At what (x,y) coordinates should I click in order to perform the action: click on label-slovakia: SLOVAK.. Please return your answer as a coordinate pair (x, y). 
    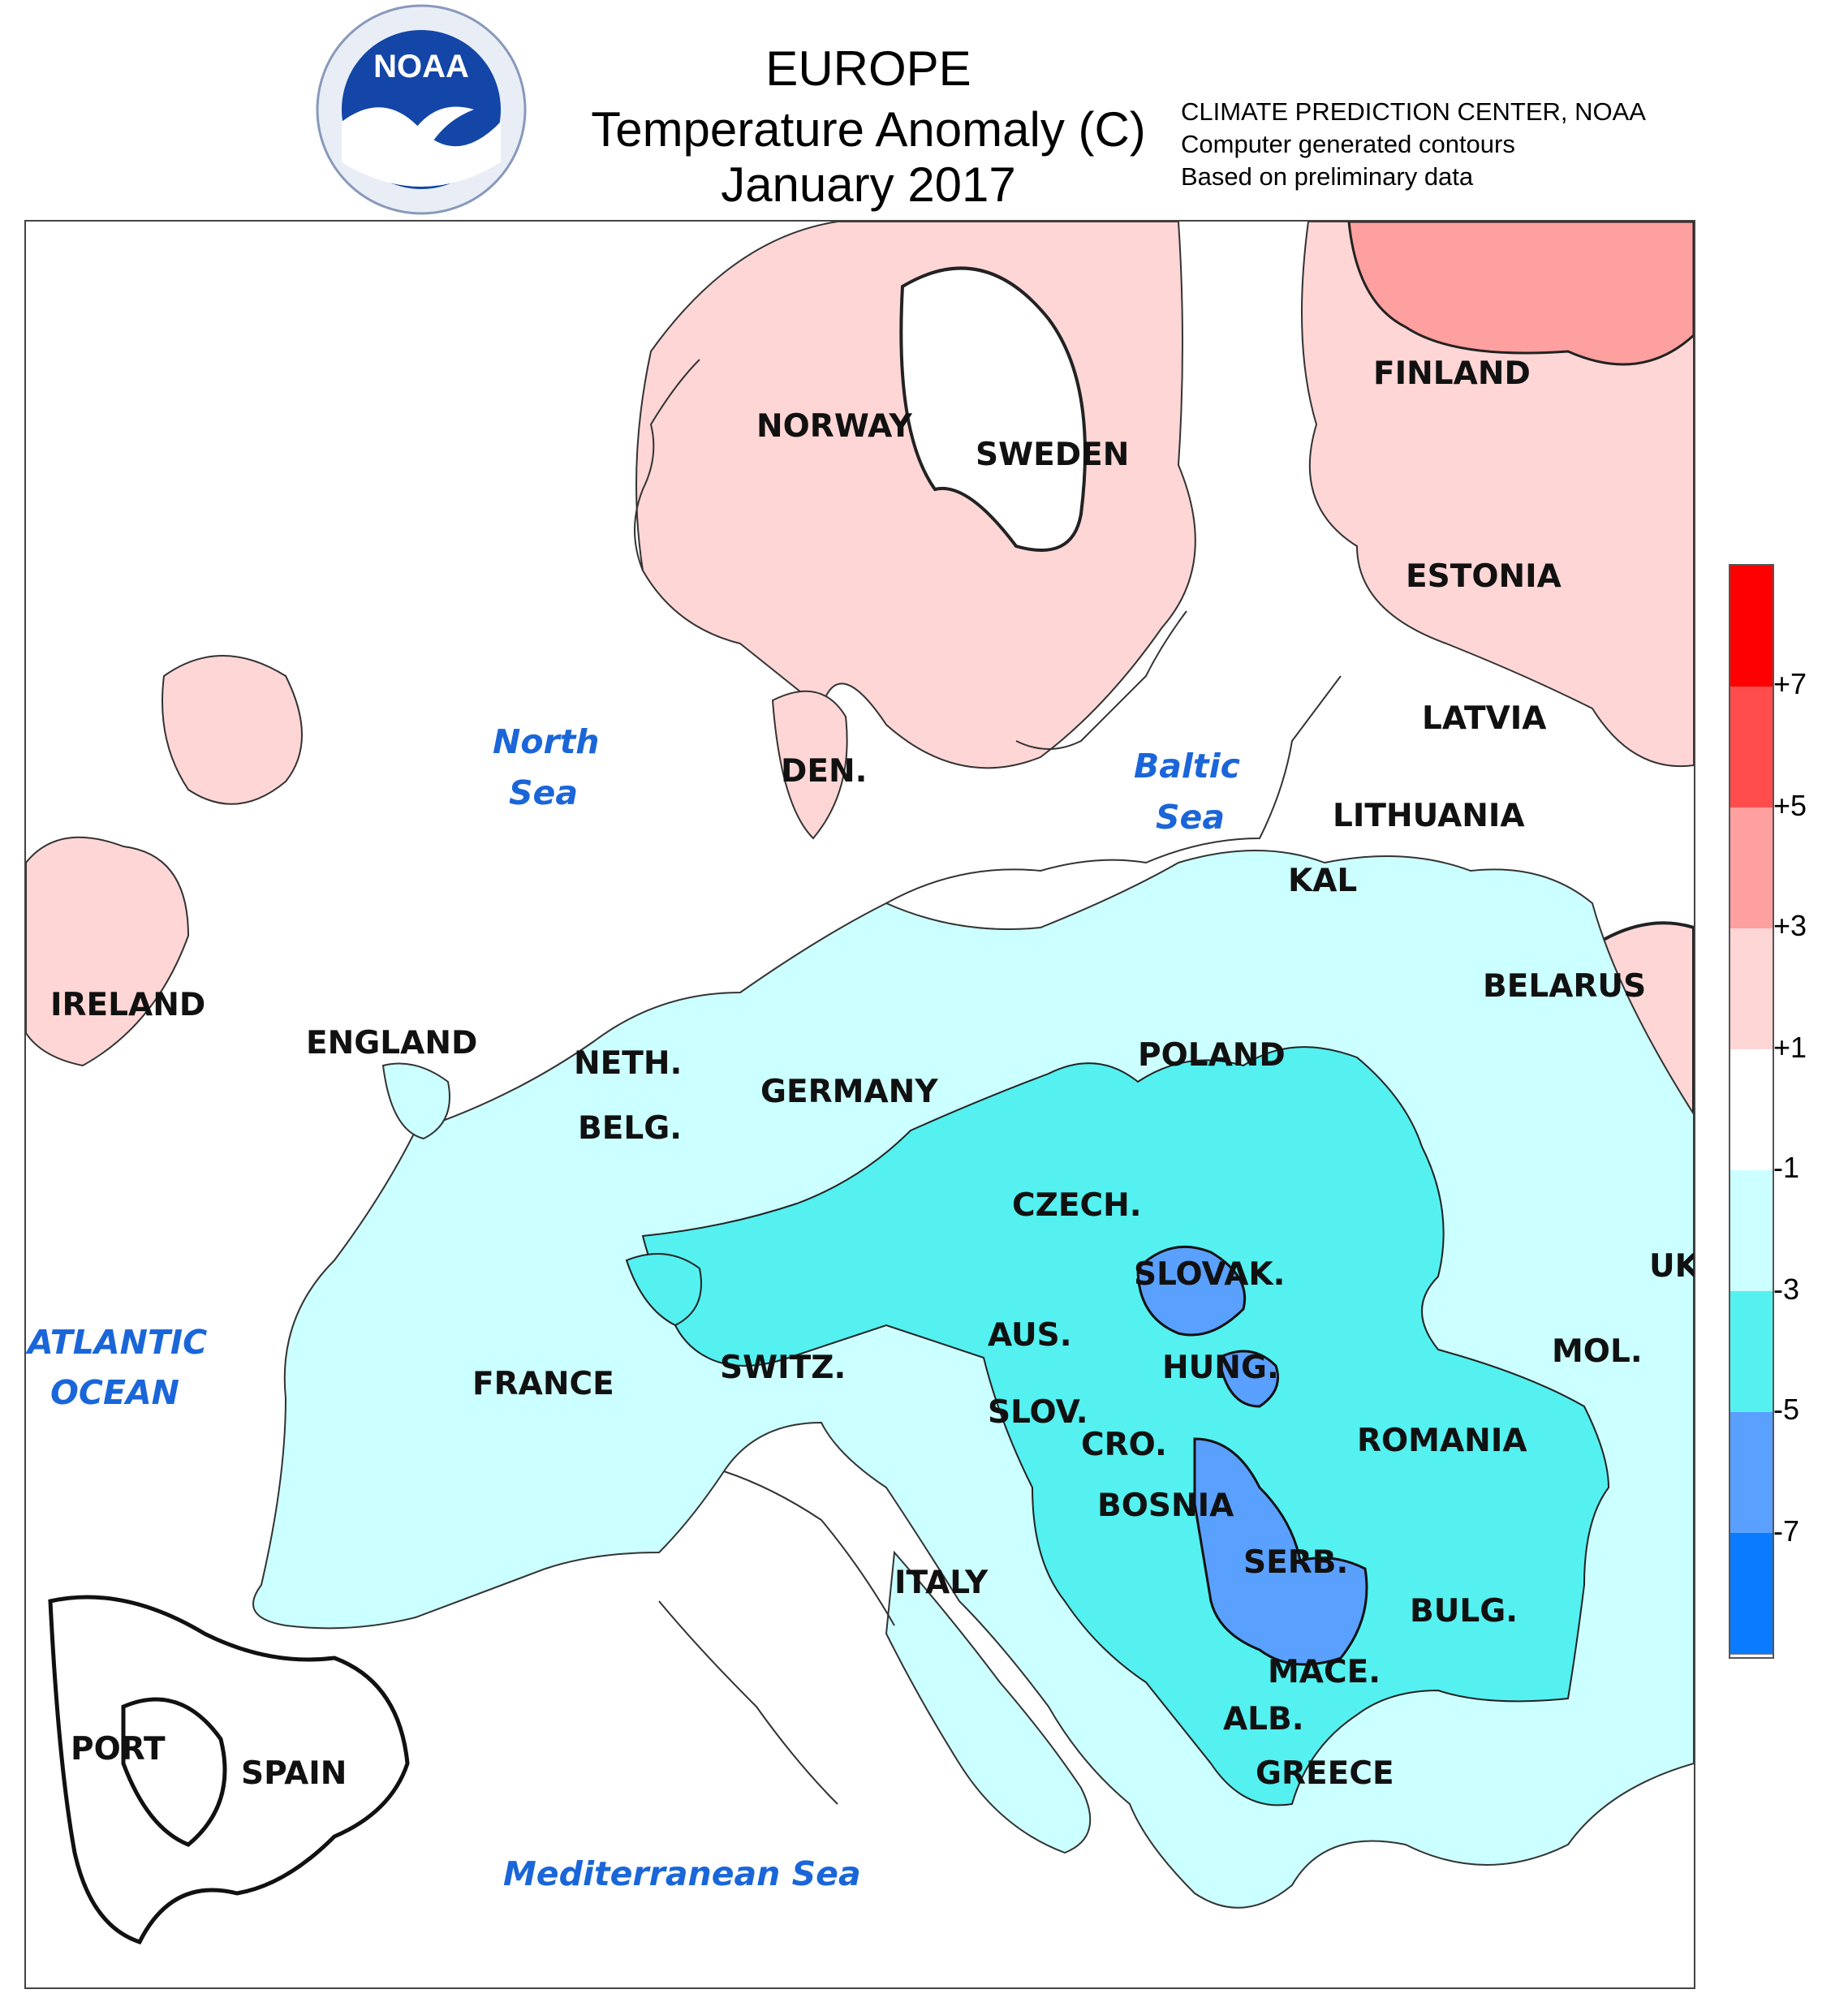
    Looking at the image, I should click on (1210, 1274).